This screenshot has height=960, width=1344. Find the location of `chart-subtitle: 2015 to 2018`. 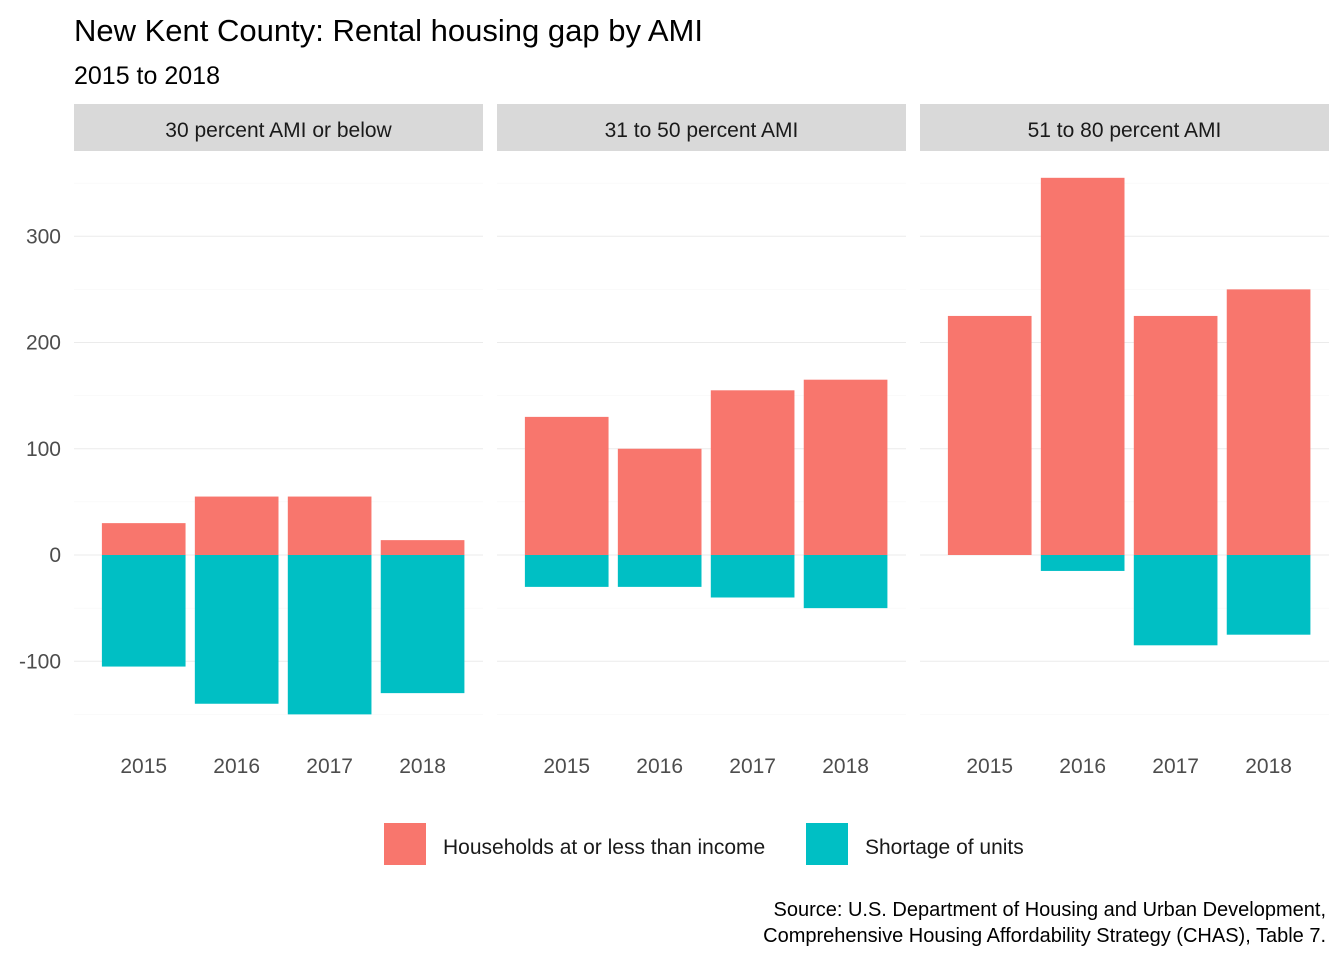

chart-subtitle: 2015 to 2018 is located at coordinates (147, 76).